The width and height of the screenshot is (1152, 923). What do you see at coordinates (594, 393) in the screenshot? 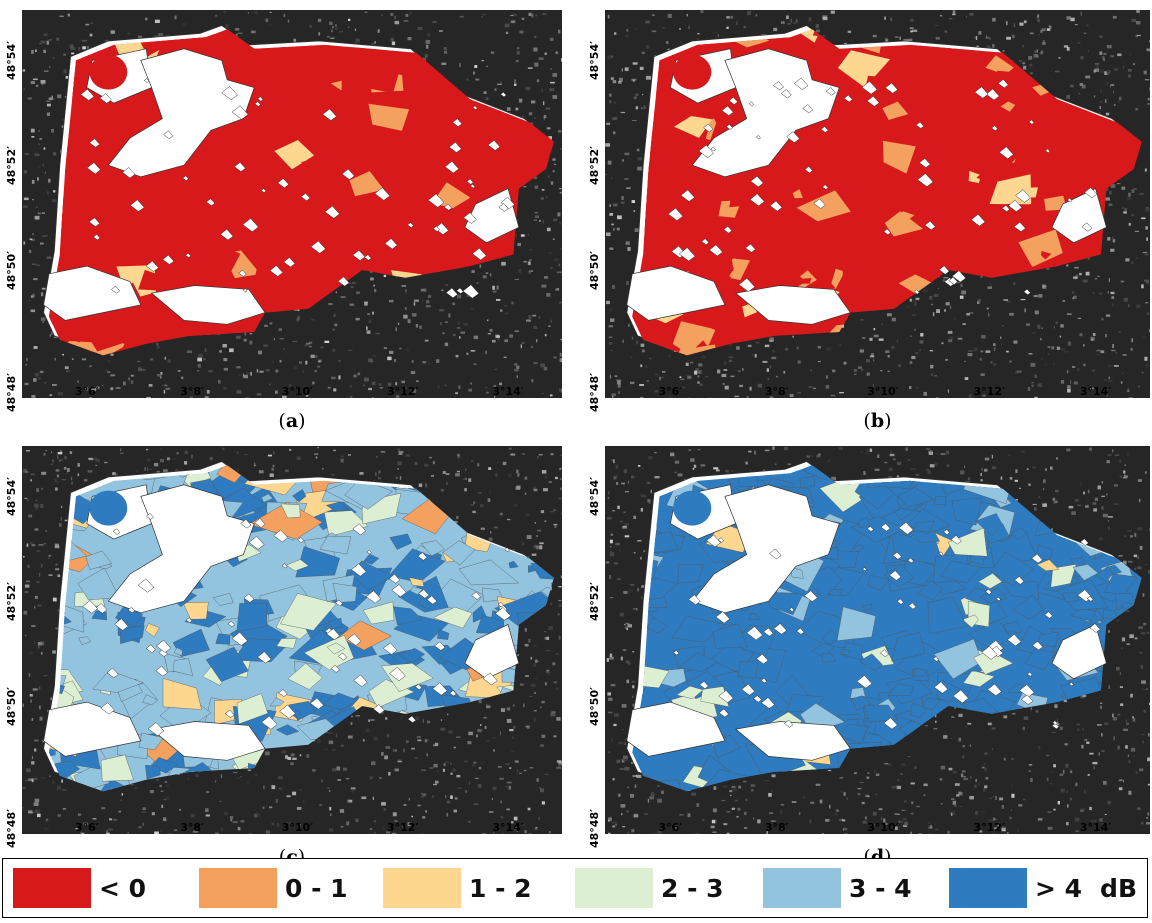
I see `latitude-label: 48°48′` at bounding box center [594, 393].